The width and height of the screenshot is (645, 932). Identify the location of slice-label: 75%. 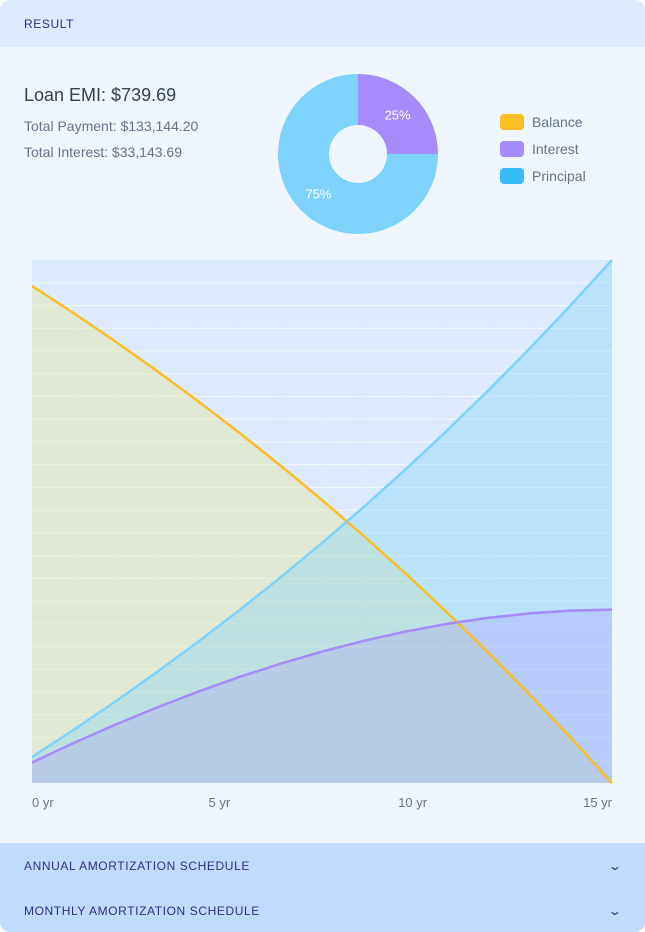
(318, 194).